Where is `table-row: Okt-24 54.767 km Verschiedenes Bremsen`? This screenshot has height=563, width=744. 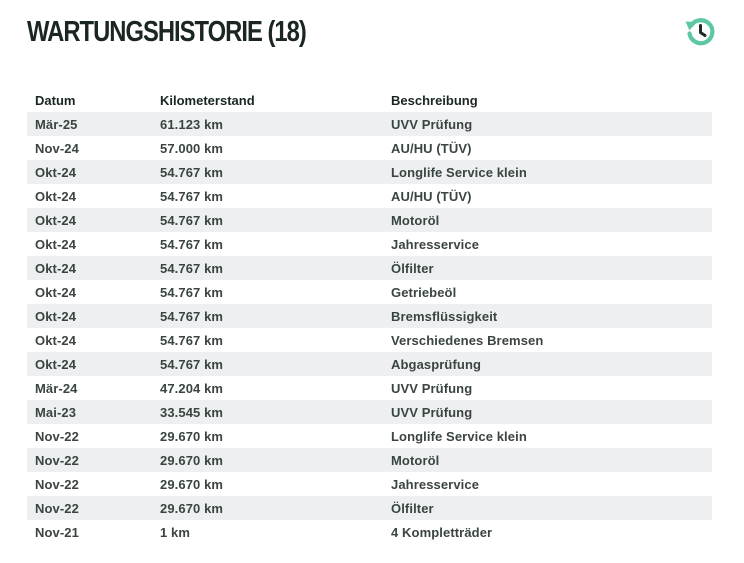 table-row: Okt-24 54.767 km Verschiedenes Bremsen is located at coordinates (369, 340).